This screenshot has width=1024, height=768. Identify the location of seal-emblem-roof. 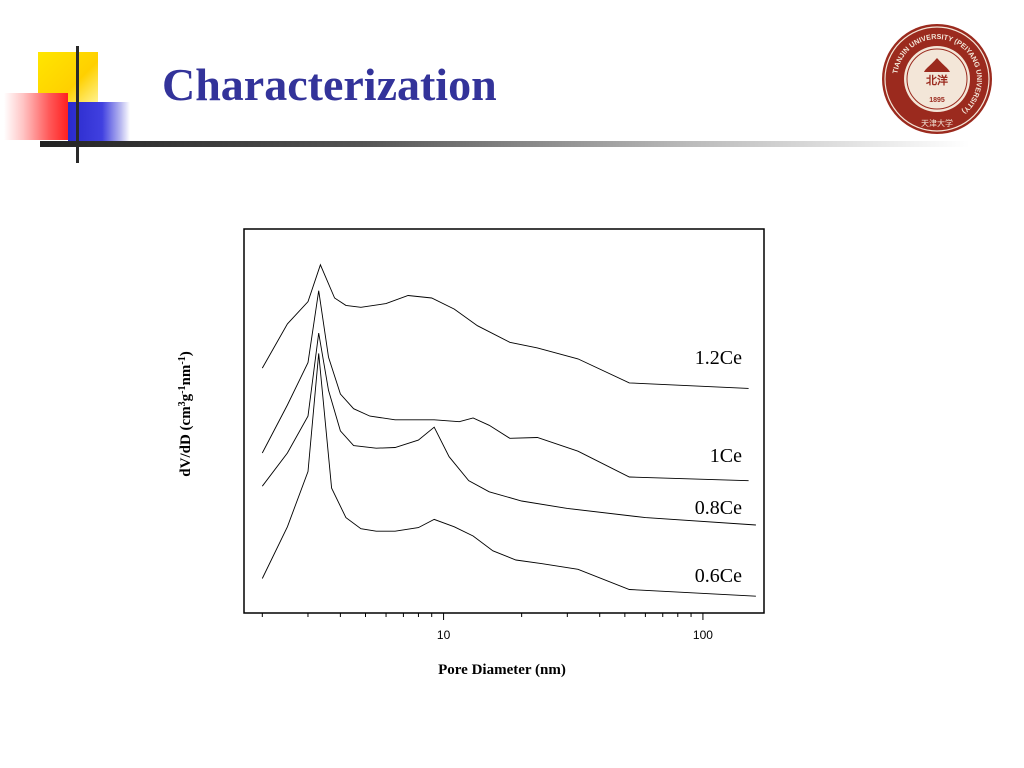
(937, 65).